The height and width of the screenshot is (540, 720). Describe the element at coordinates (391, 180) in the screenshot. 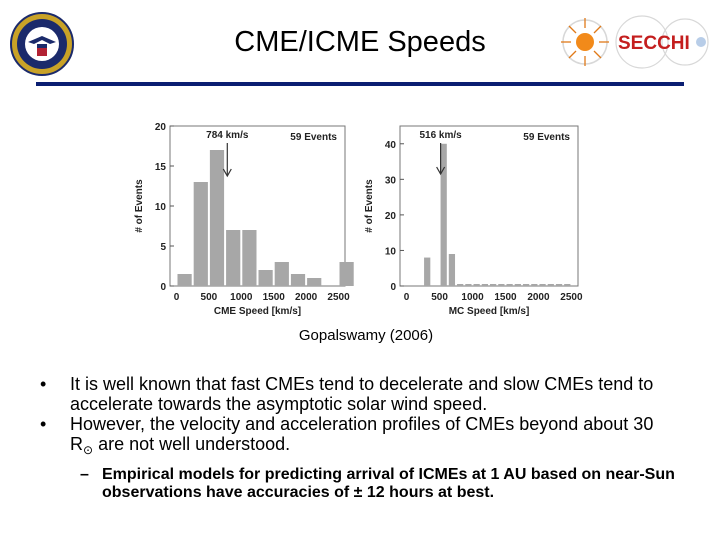

I see `y-tick-label: 30` at that location.